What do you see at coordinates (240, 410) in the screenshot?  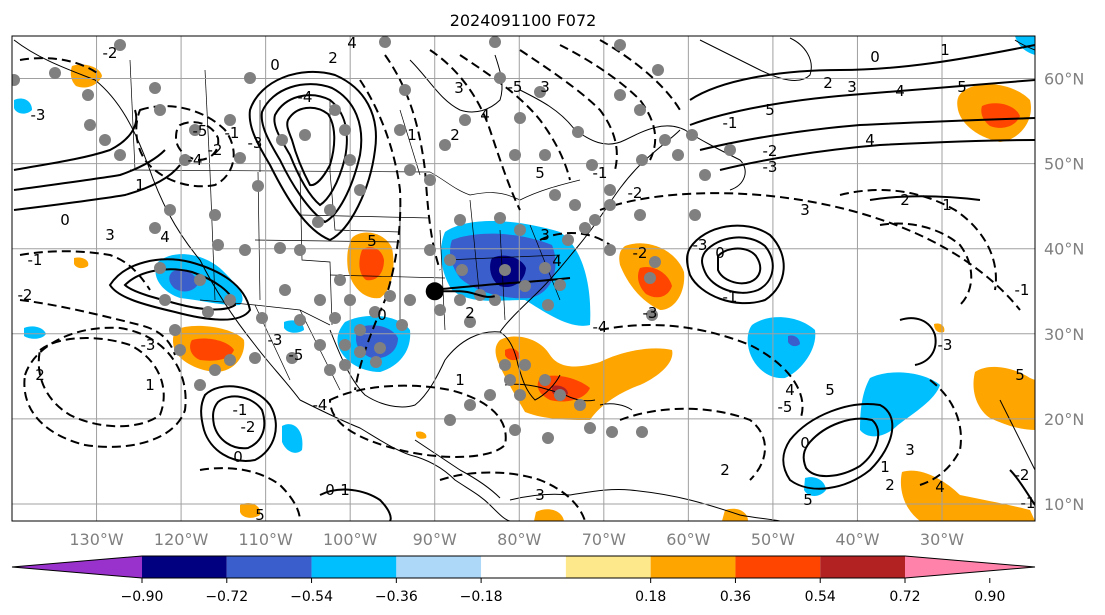 I see `contour-label: -1` at bounding box center [240, 410].